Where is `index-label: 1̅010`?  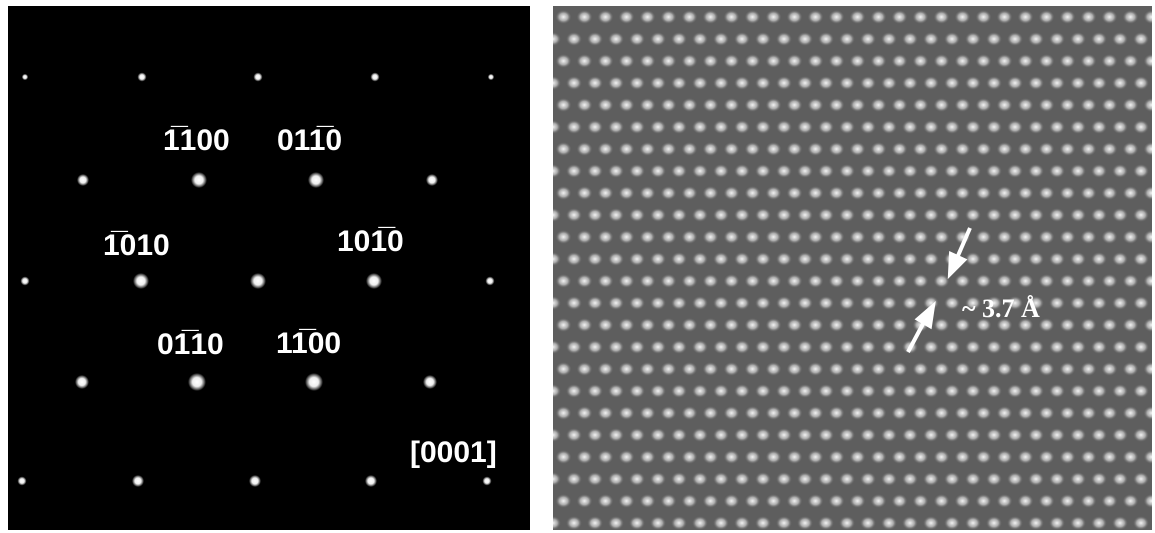 index-label: 1̅010 is located at coordinates (136, 245).